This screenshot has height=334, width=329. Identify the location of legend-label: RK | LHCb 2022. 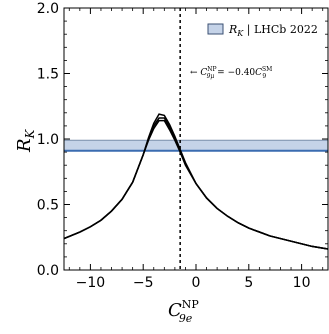
(273, 30).